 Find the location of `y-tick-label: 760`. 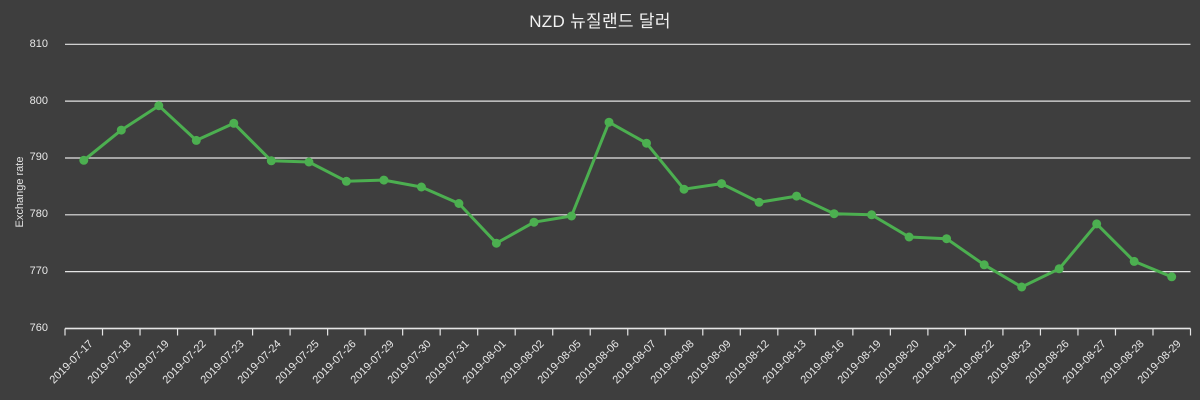

y-tick-label: 760 is located at coordinates (38, 328).